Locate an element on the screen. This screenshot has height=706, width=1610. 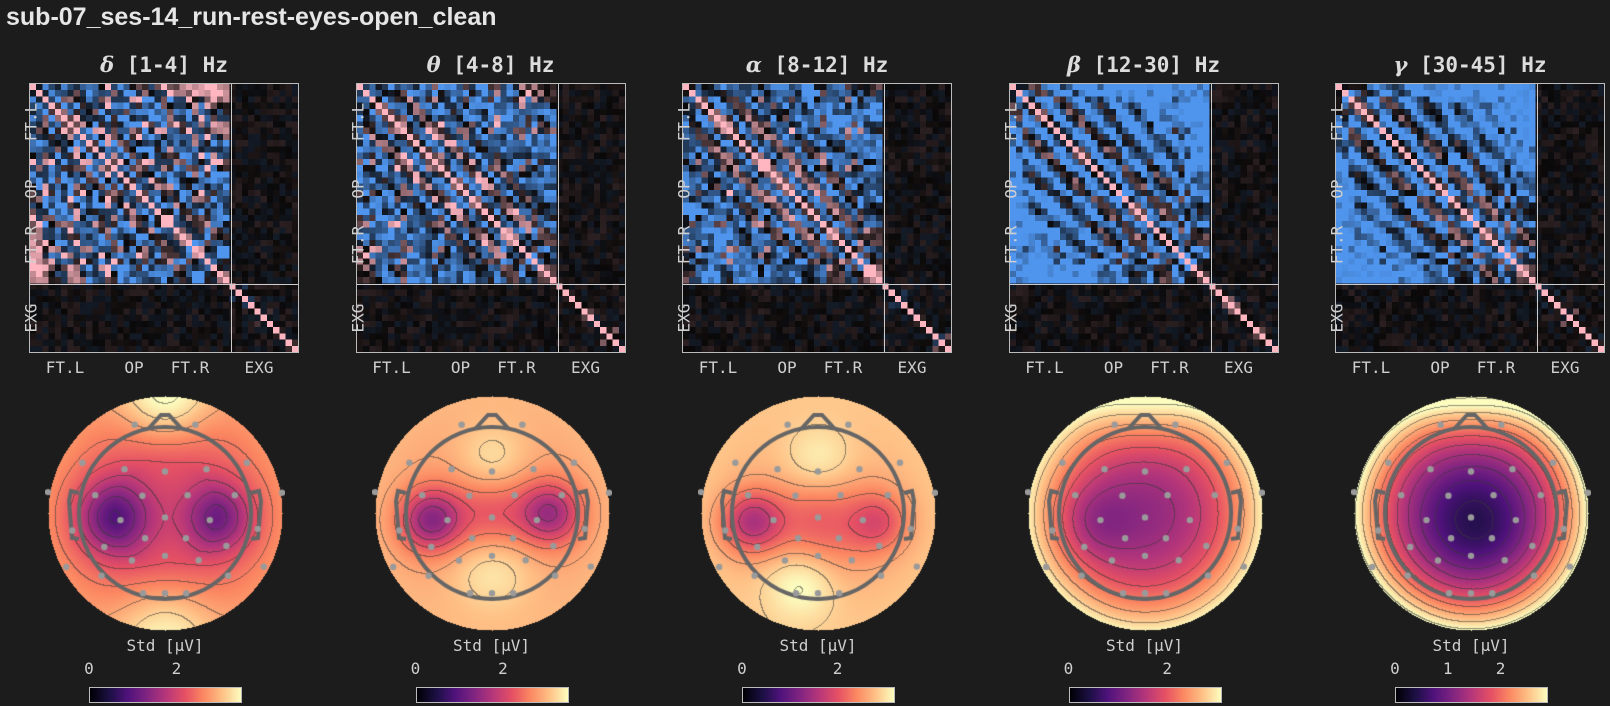
band-range: [12-30] Hz is located at coordinates (1157, 65).